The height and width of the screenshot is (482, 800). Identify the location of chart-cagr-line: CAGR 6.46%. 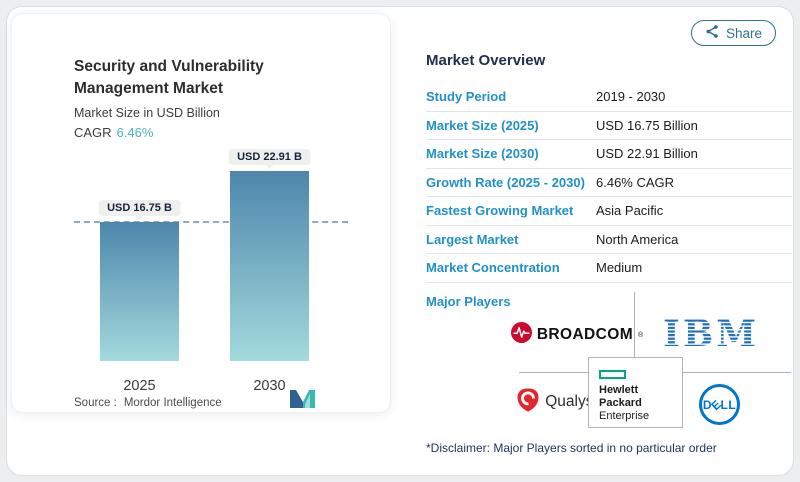
(113, 132).